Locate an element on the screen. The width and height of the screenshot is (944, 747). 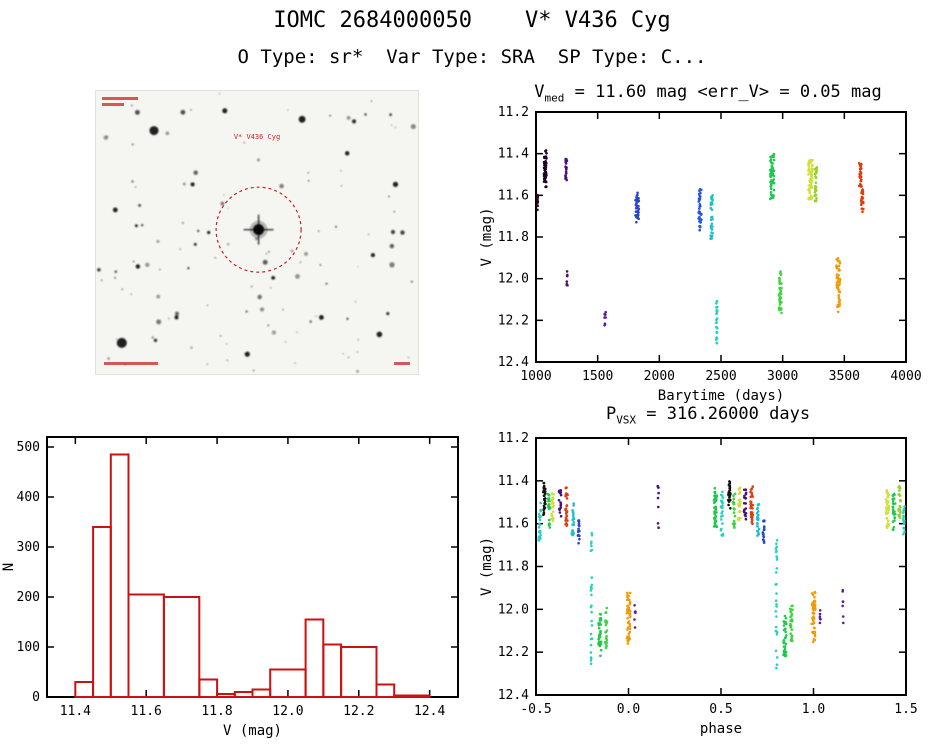
svg-text: 3500 is located at coordinates (844, 376).